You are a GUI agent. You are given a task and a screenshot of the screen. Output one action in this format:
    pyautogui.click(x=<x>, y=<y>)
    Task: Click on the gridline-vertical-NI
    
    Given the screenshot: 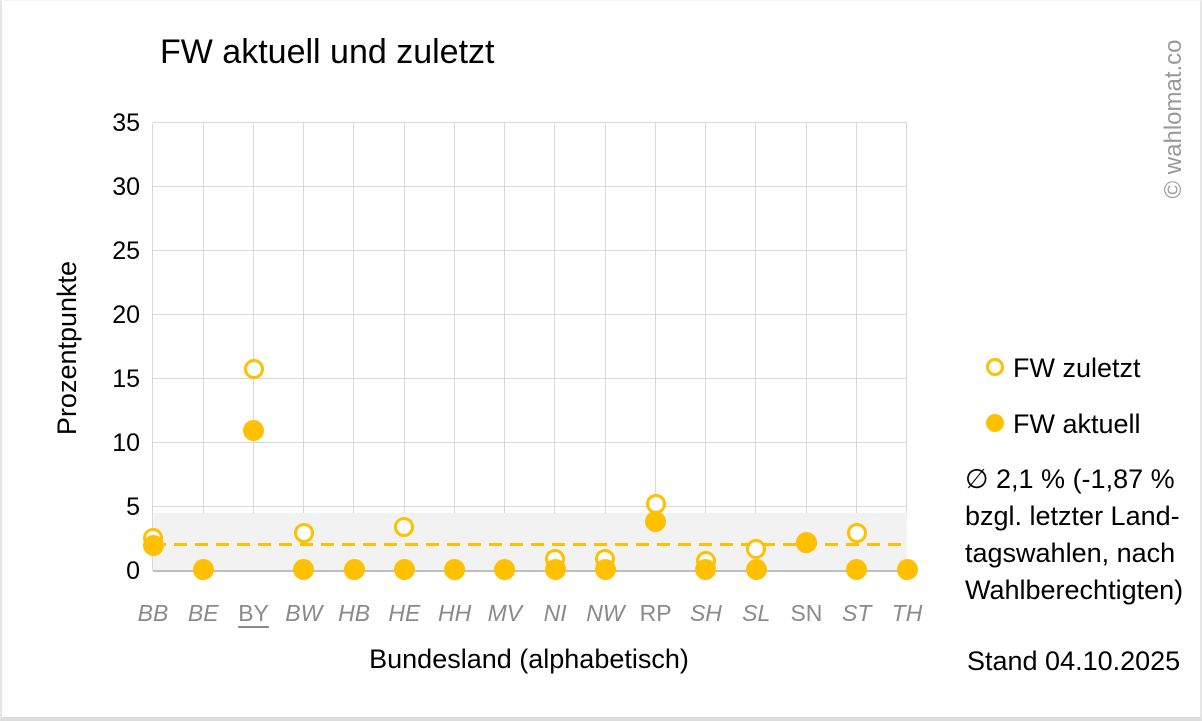 What is the action you would take?
    pyautogui.click(x=555, y=347)
    